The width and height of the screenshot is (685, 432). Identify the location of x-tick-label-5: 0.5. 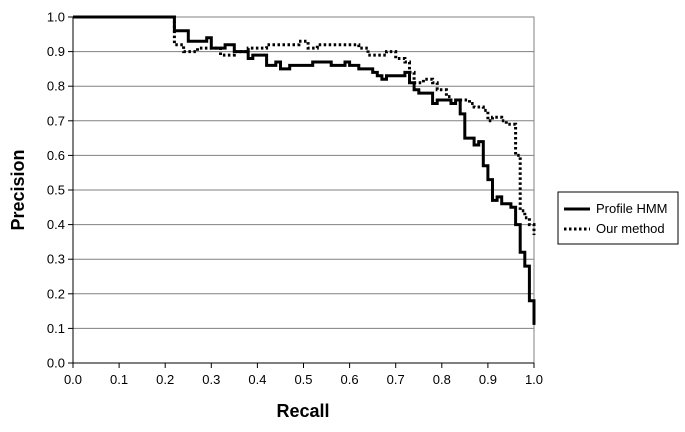
(303, 379).